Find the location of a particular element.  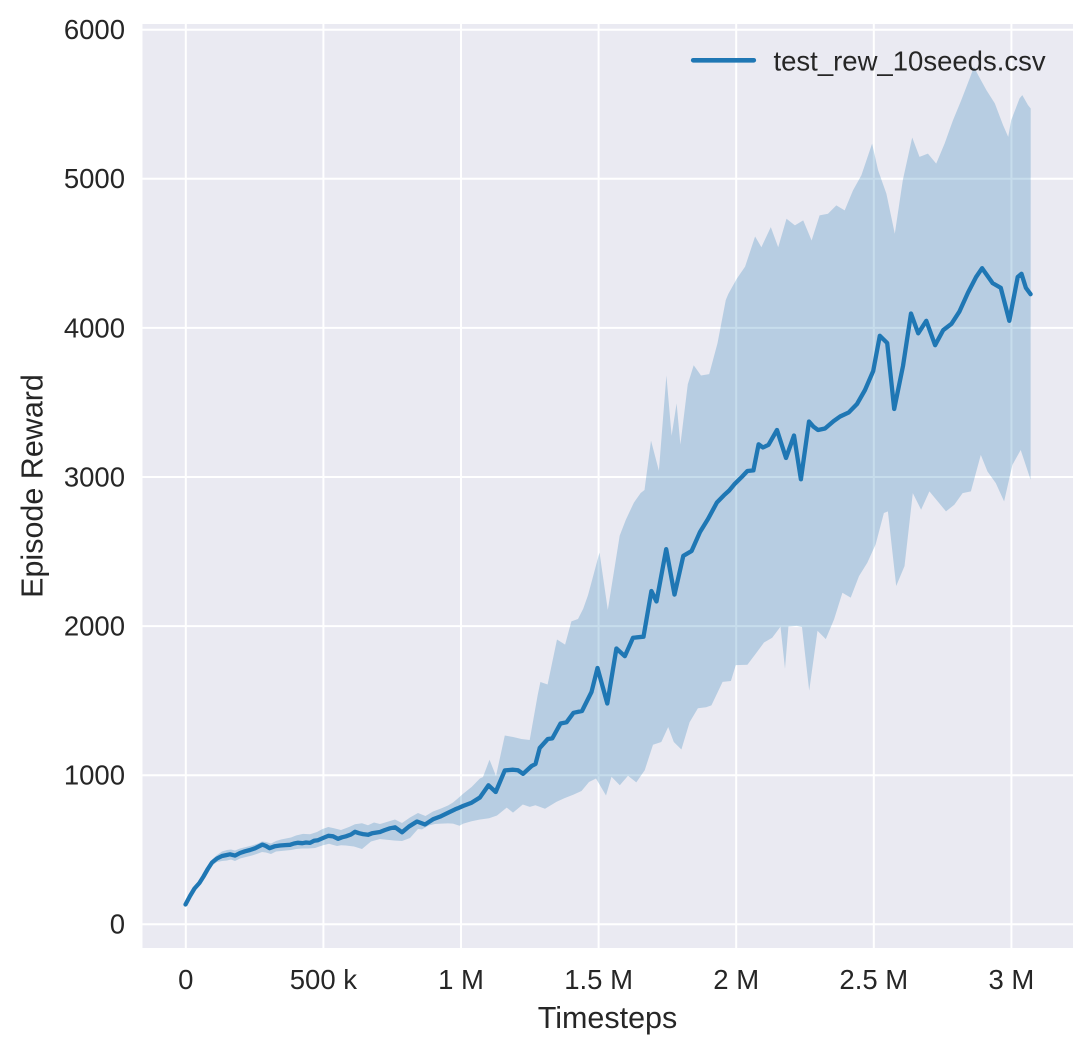

svg-text: 2.5 M is located at coordinates (873, 979).